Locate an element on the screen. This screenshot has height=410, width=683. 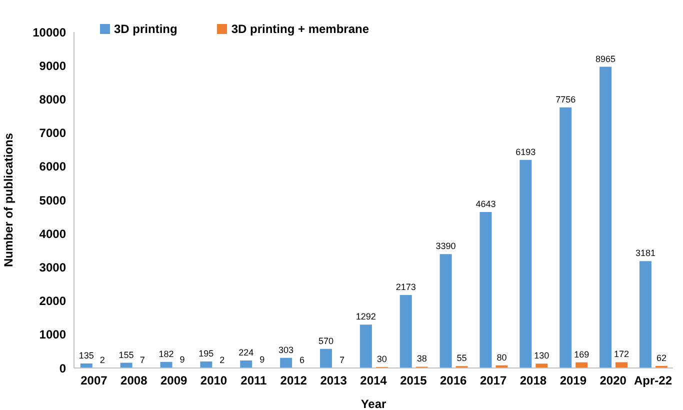
data-label: 169 is located at coordinates (582, 354).